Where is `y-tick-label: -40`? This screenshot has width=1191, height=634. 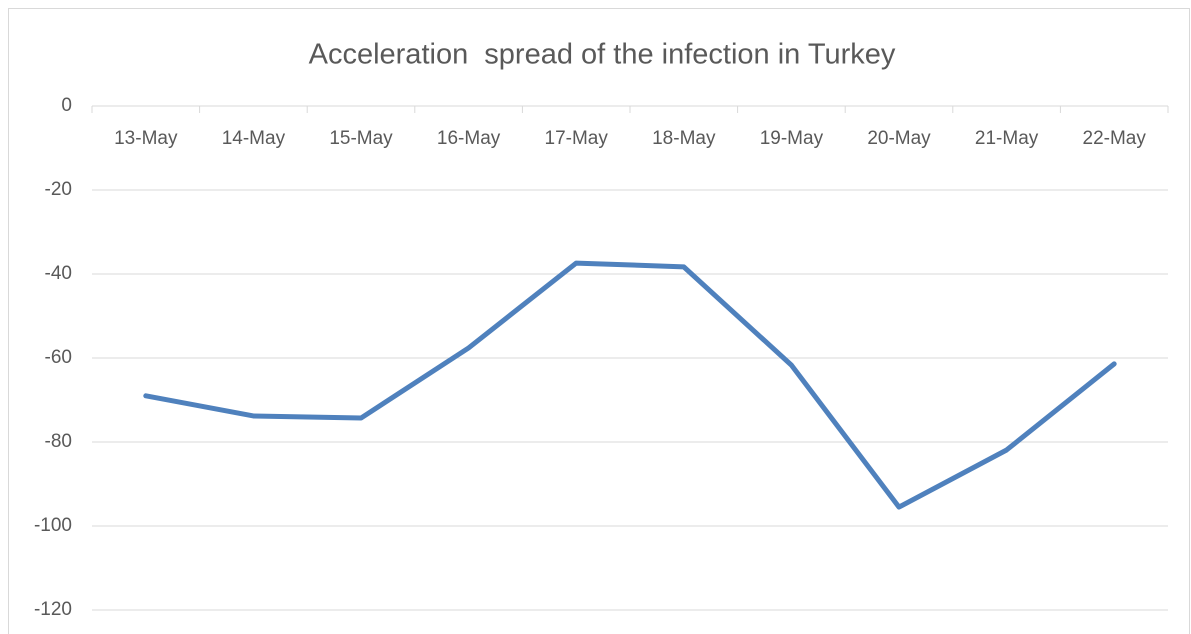 y-tick-label: -40 is located at coordinates (58, 273).